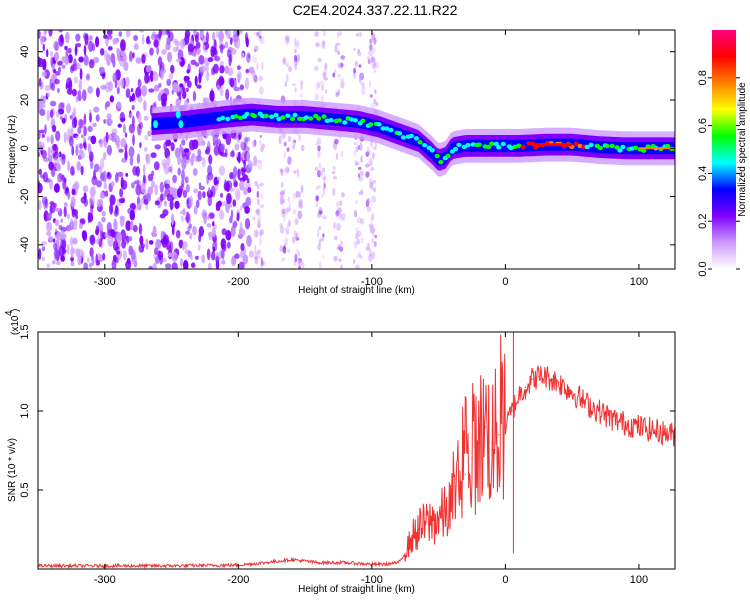 This screenshot has height=600, width=750. What do you see at coordinates (25, 489) in the screenshot?
I see `y-tick-label: 0.5` at bounding box center [25, 489].